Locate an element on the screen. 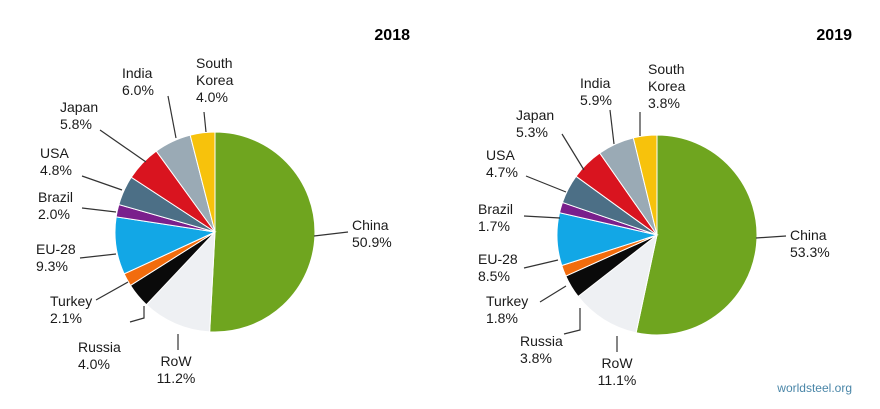  chart-title: 2019 is located at coordinates (834, 35).